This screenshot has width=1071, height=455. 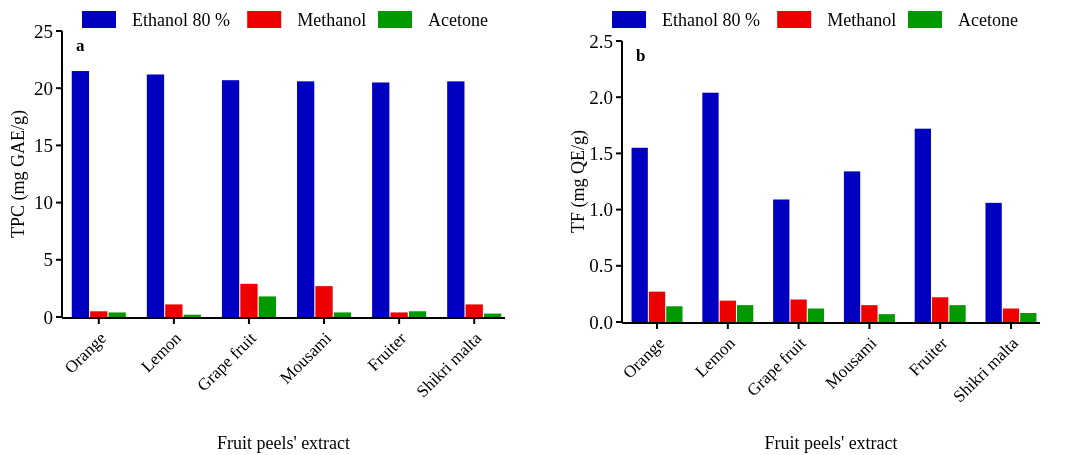 I want to click on y-tick-label: 1.5, so click(x=601, y=154).